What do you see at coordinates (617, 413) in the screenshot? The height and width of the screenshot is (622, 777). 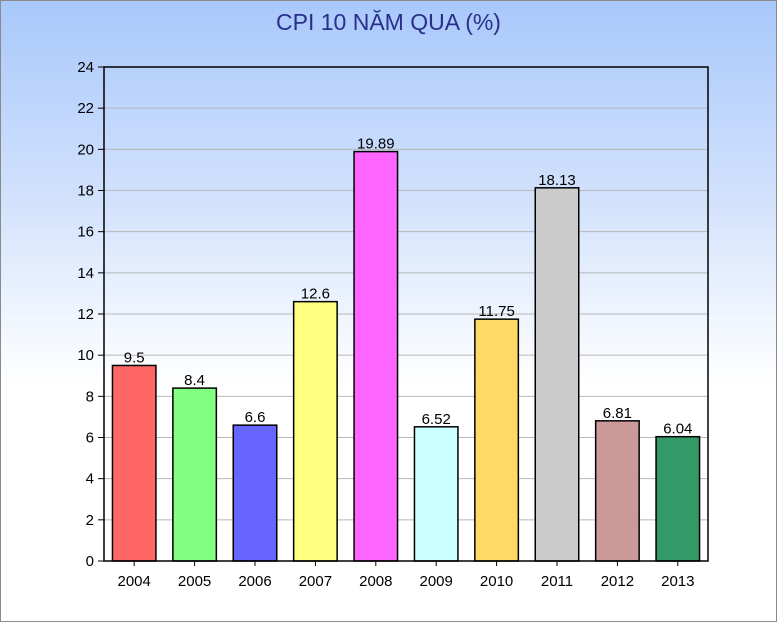 I see `data-label: 6.81` at bounding box center [617, 413].